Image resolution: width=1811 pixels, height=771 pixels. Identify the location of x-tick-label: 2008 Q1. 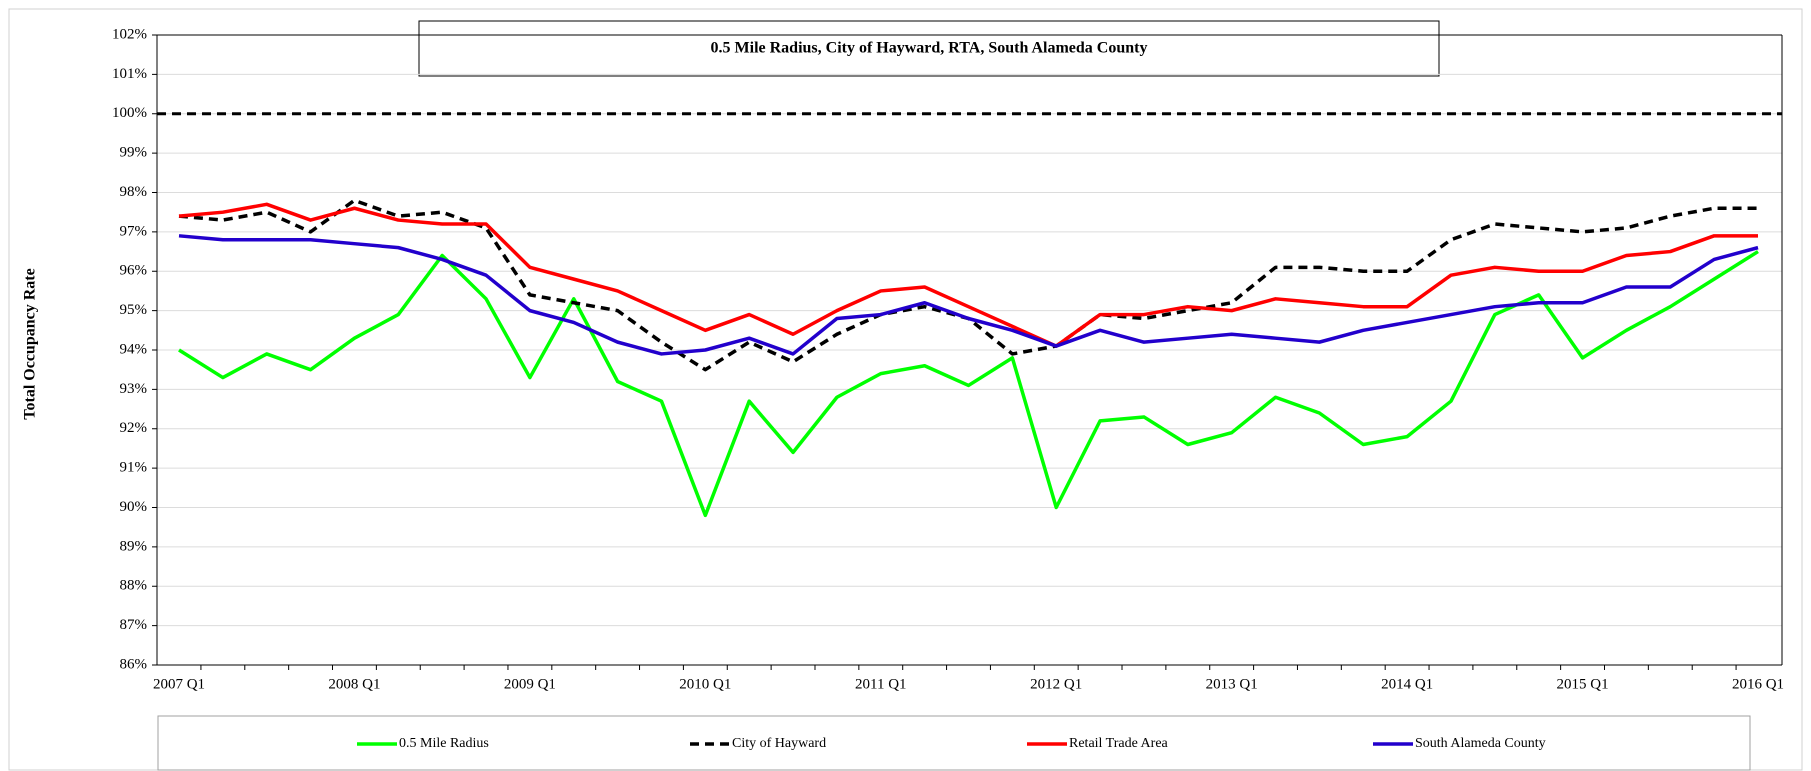
(354, 684).